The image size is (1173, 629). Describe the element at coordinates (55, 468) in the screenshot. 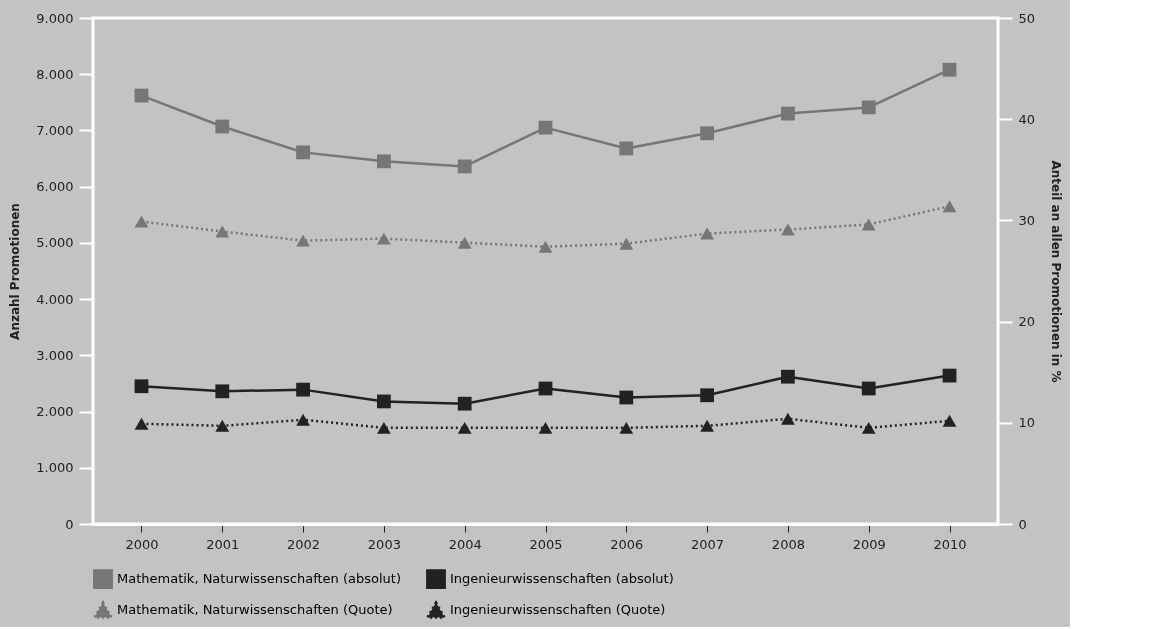

I see `y-tick-label: 1.000` at that location.